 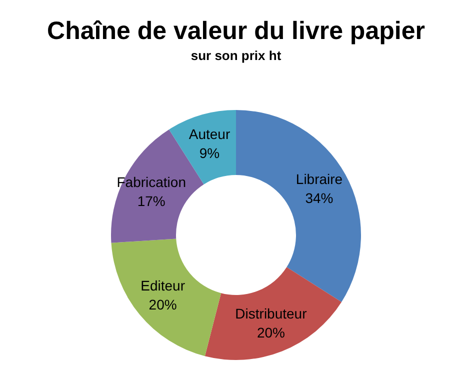 I want to click on slice-label: Distributeur, so click(x=271, y=313).